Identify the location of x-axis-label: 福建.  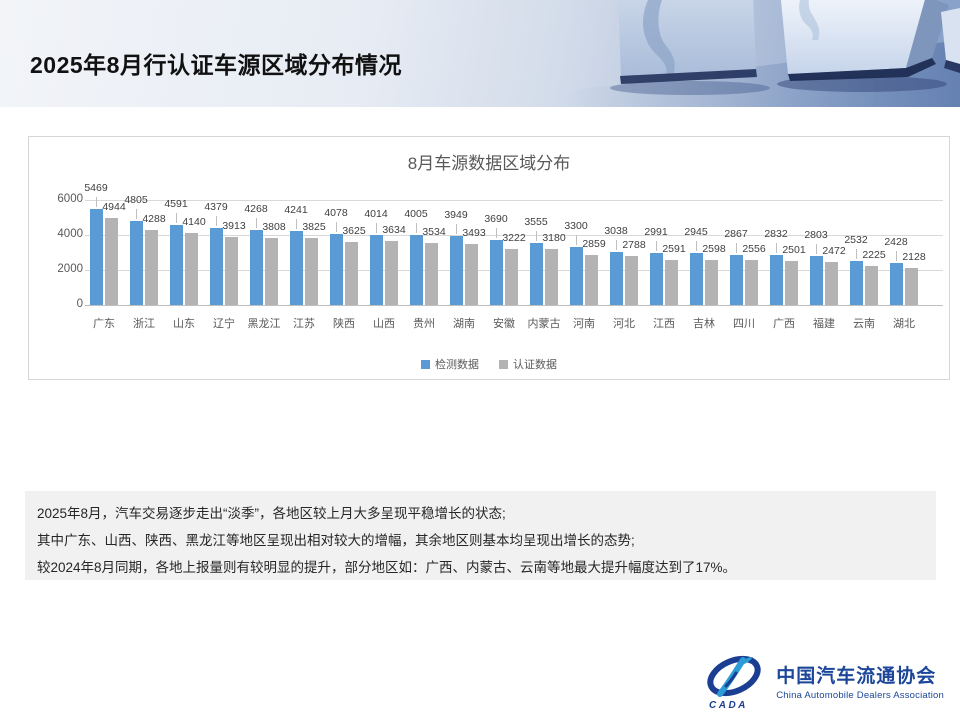
(824, 324).